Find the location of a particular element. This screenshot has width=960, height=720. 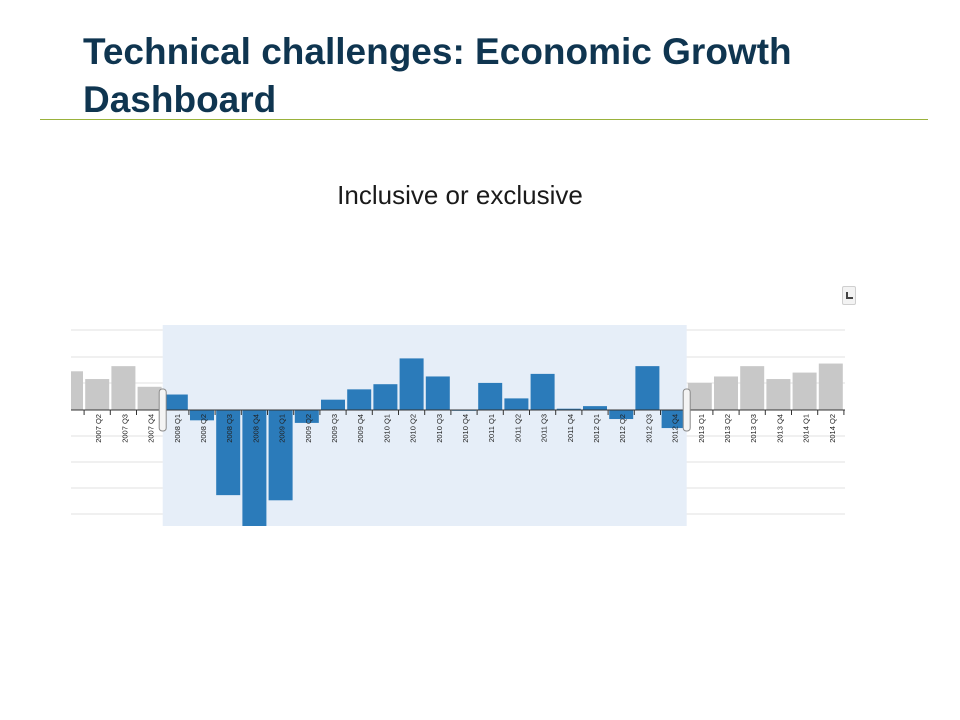

slide-subtitle: Inclusive or exclusive is located at coordinates (460, 195).